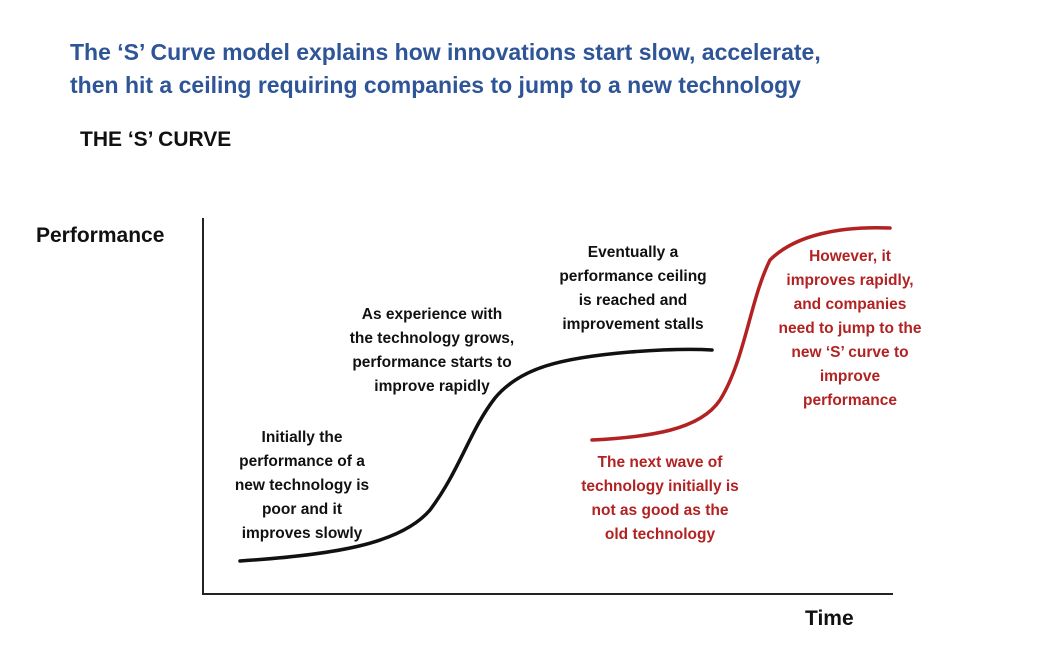  I want to click on annotation-initial-line: improves slowly, so click(302, 533).